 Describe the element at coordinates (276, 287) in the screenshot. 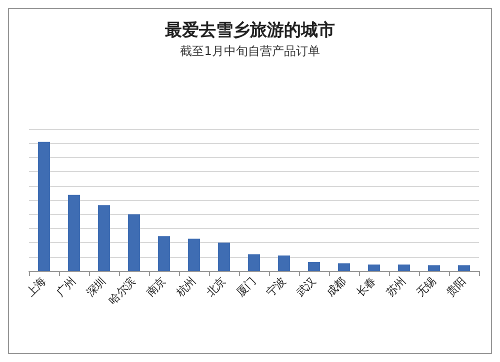

I see `x-tick-label: 宁波` at that location.